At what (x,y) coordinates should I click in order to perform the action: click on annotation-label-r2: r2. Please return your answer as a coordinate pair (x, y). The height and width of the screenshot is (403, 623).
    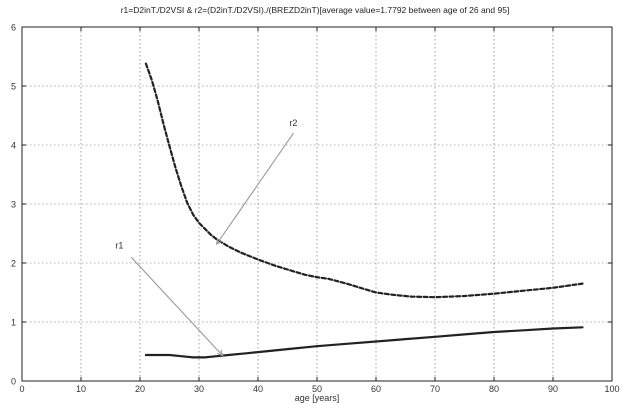
    Looking at the image, I should click on (293, 123).